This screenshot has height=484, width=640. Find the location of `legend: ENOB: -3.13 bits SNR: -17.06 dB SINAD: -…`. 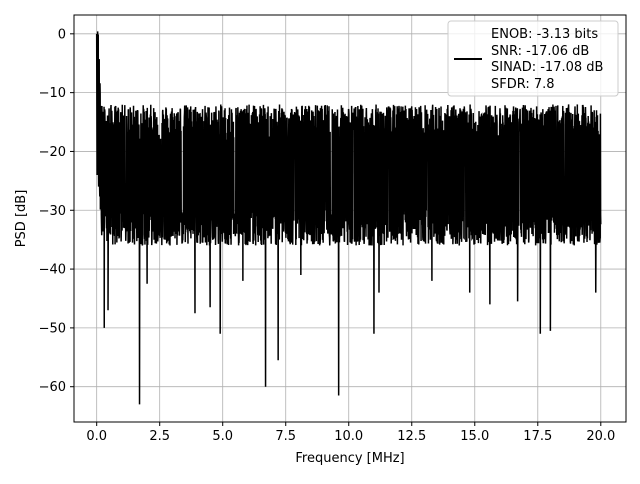

legend: ENOB: -3.13 bits SNR: -17.06 dB SINAD: -… is located at coordinates (533, 58).